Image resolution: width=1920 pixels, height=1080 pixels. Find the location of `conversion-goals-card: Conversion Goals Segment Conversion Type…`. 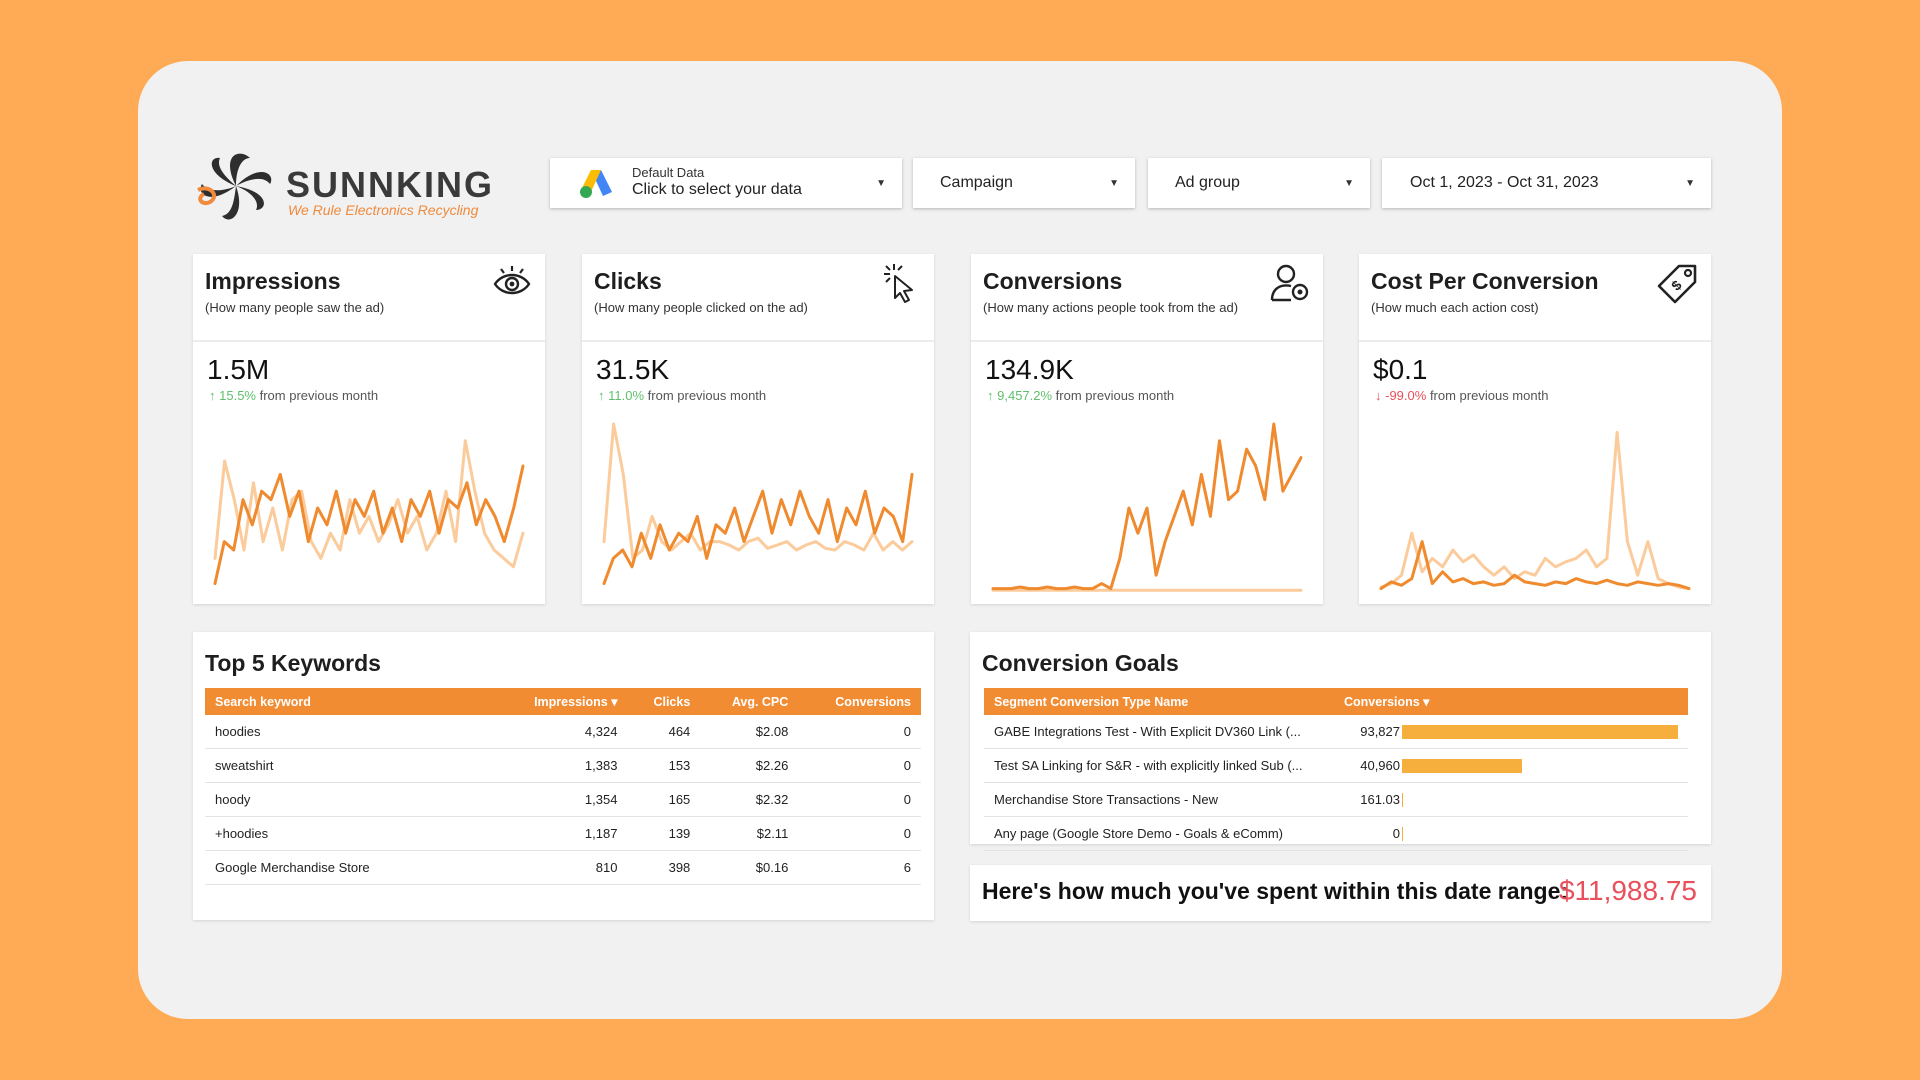

conversion-goals-card: Conversion Goals Segment Conversion Type… is located at coordinates (1340, 741).